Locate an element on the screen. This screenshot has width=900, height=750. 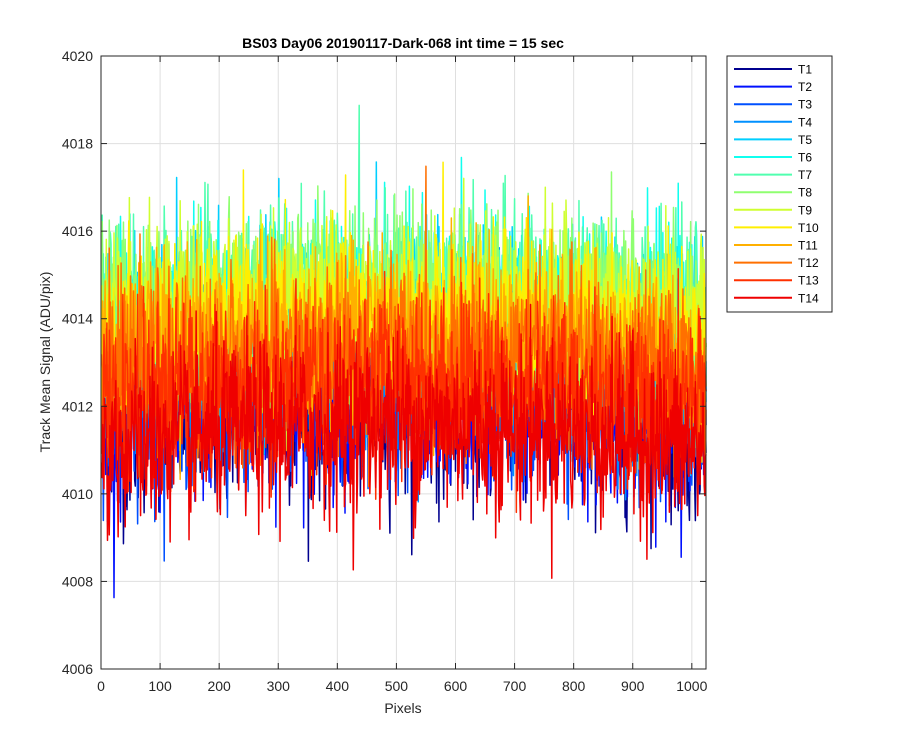
y-tick-label: 4006 is located at coordinates (77, 669).